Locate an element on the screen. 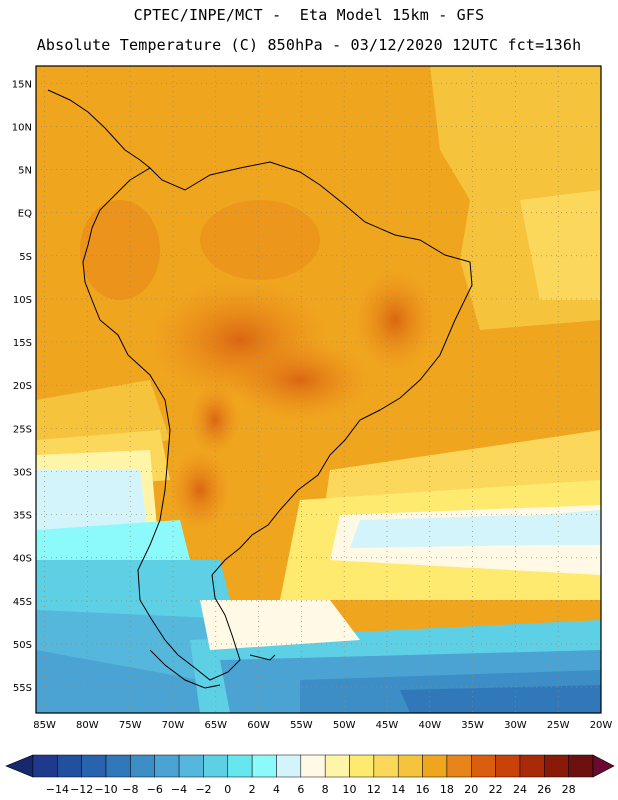  longitude-label: 45W is located at coordinates (387, 725).